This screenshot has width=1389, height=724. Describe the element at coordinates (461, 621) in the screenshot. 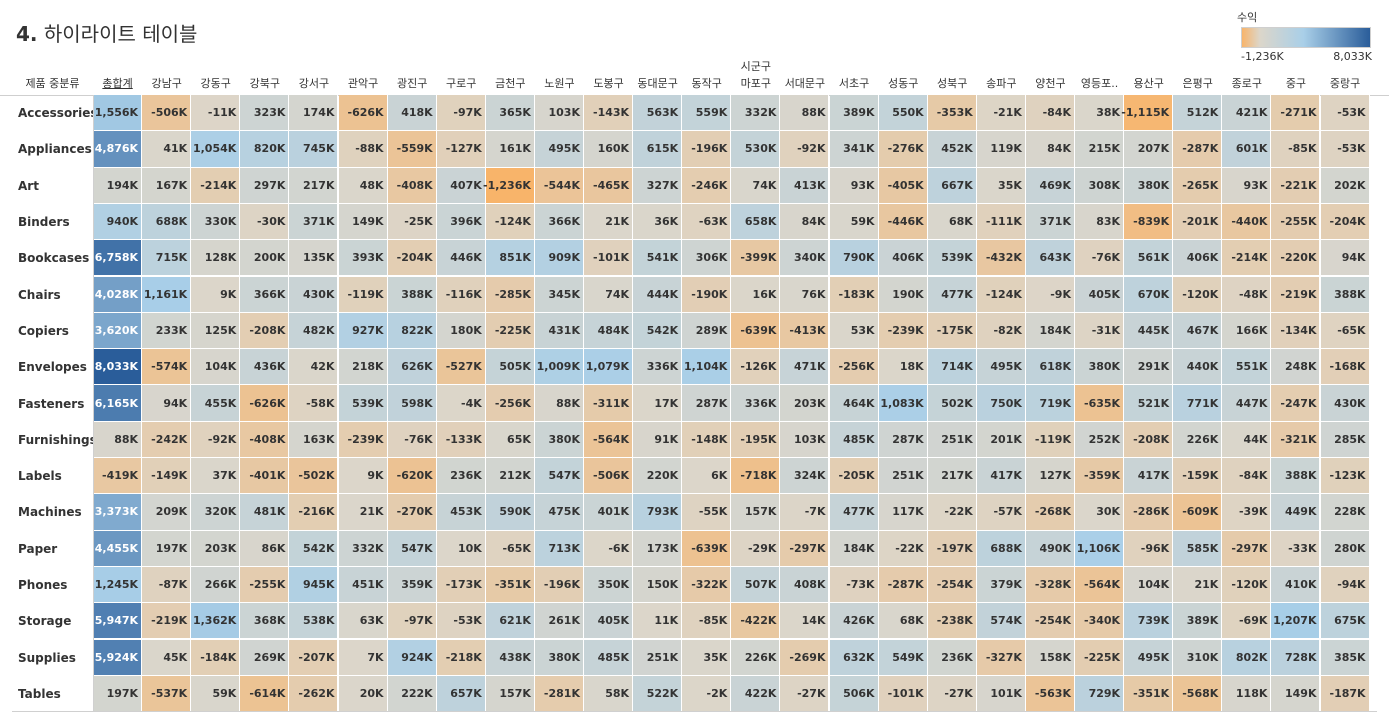

I see `table-cell: -53K` at that location.